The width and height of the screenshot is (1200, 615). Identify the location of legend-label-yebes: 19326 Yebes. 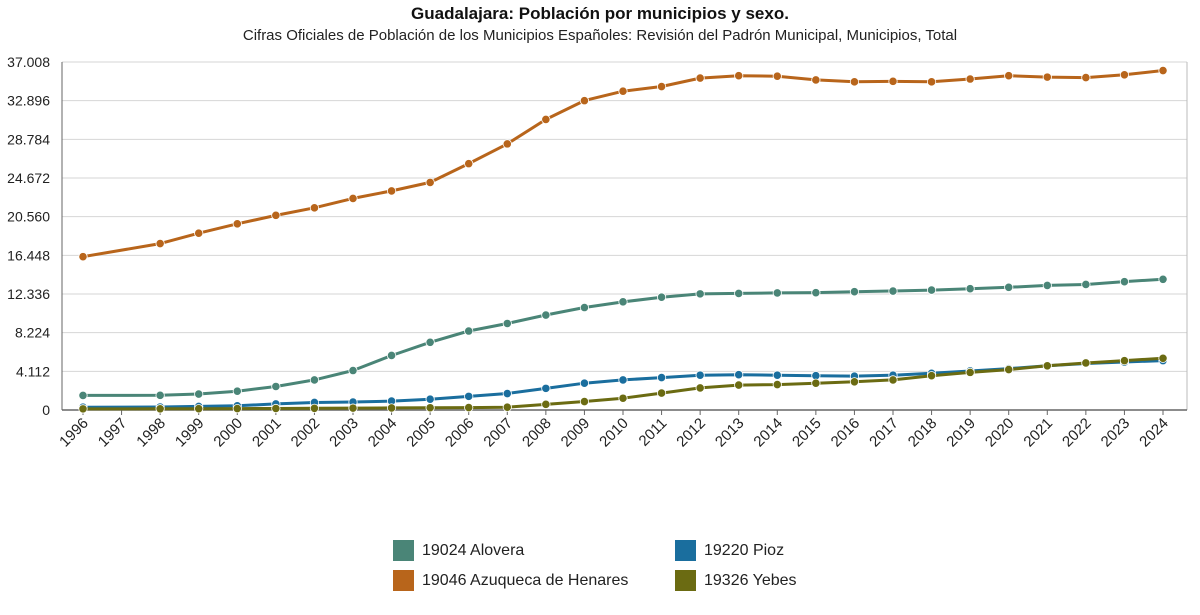
(750, 580).